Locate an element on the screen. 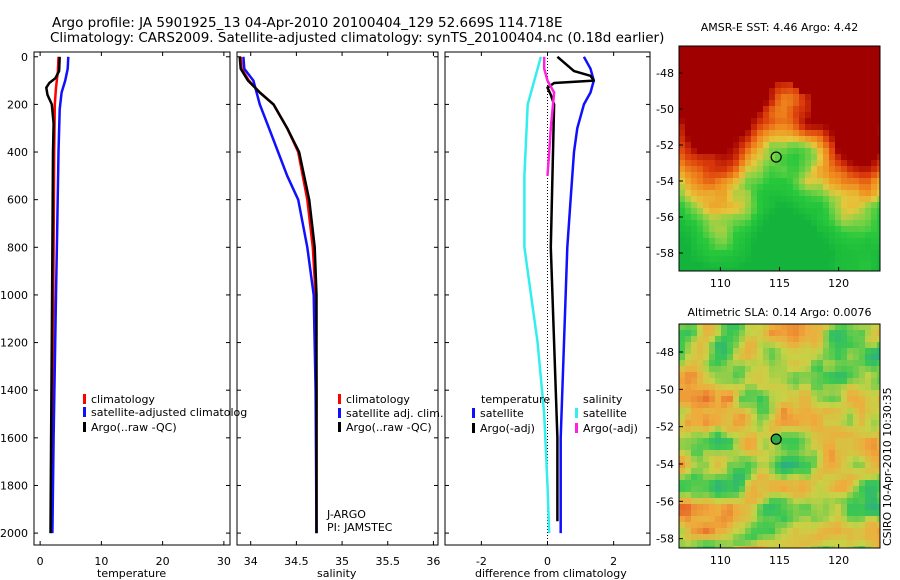 Image resolution: width=900 pixels, height=580 pixels. temperature-xtick-label: 10 is located at coordinates (101, 561).